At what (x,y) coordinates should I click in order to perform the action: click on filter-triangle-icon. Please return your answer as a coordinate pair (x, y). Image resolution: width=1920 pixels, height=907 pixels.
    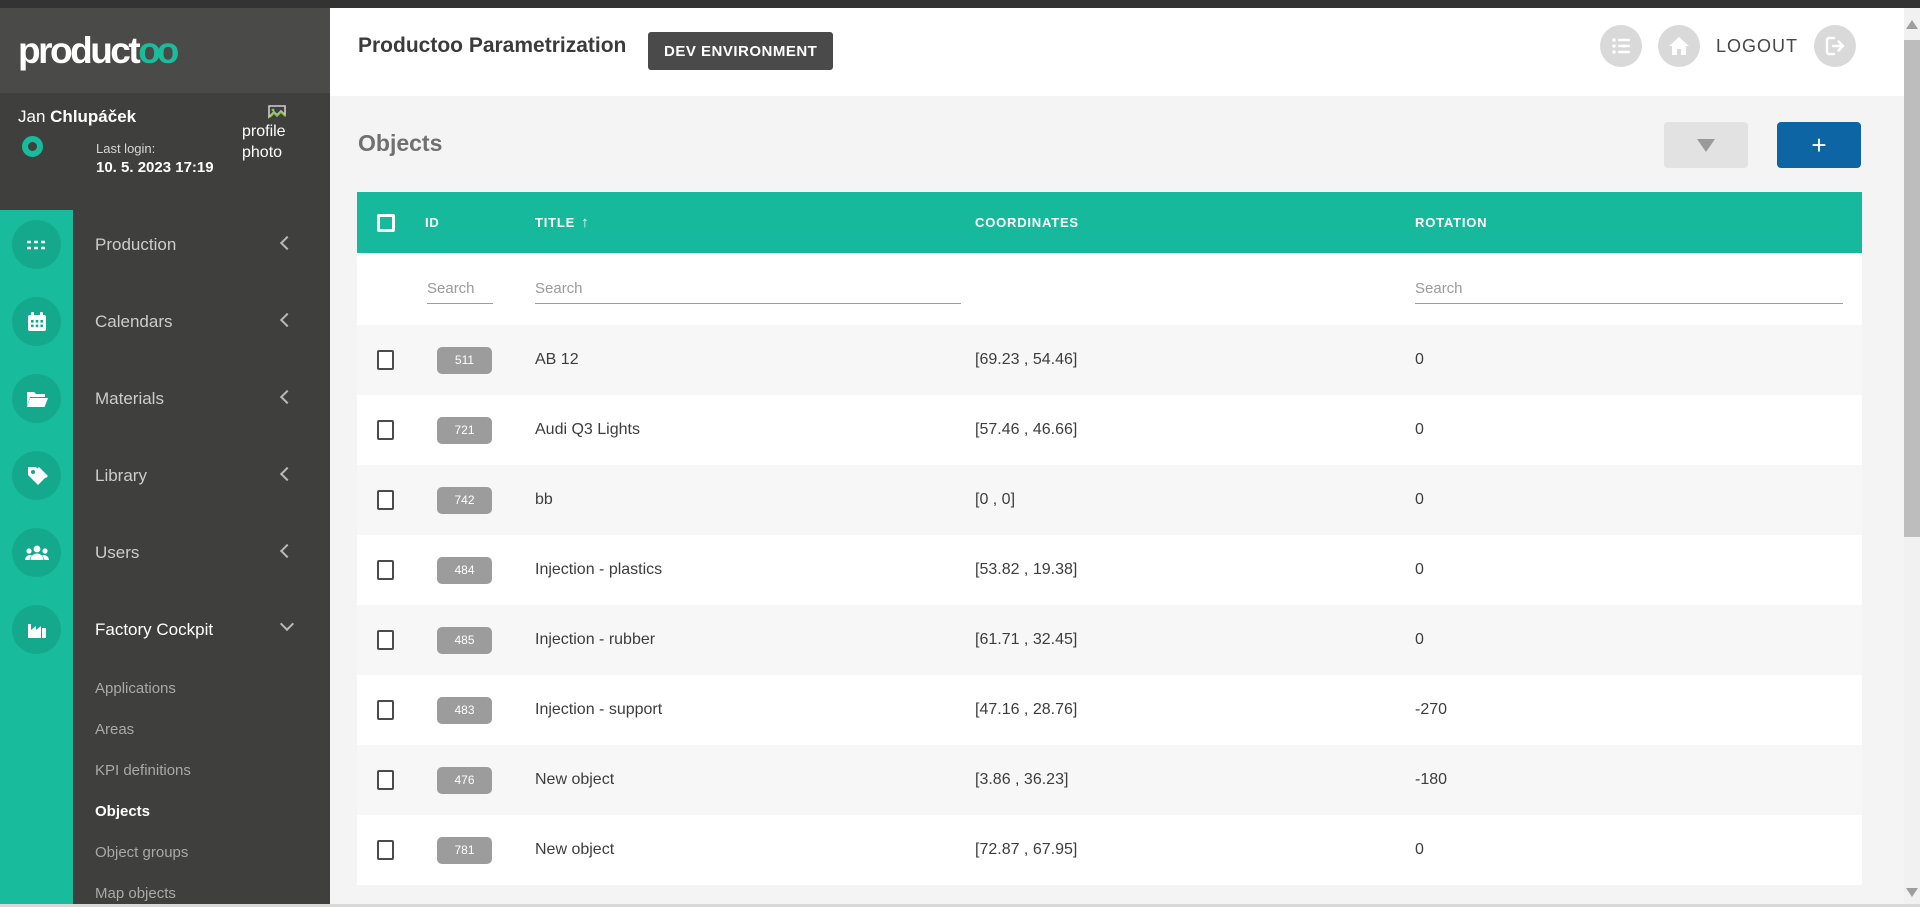
    Looking at the image, I should click on (1706, 145).